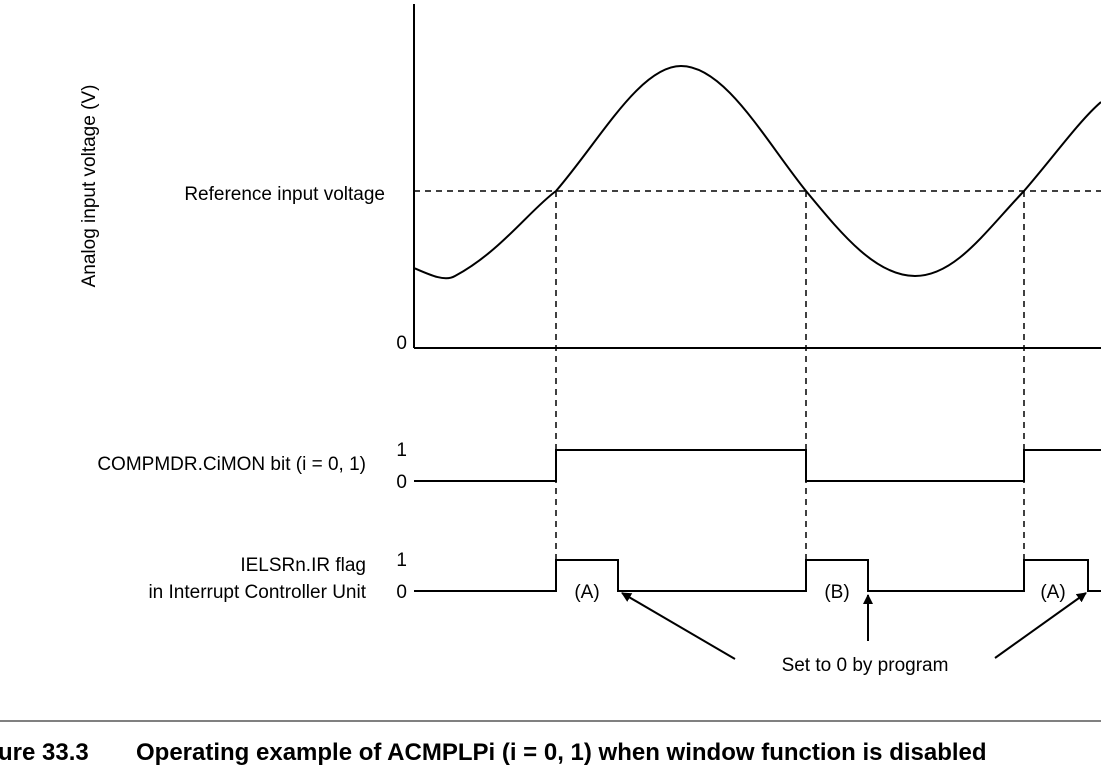 The image size is (1101, 778). What do you see at coordinates (678, 626) in the screenshot?
I see `arrow-to-pulse-a1` at bounding box center [678, 626].